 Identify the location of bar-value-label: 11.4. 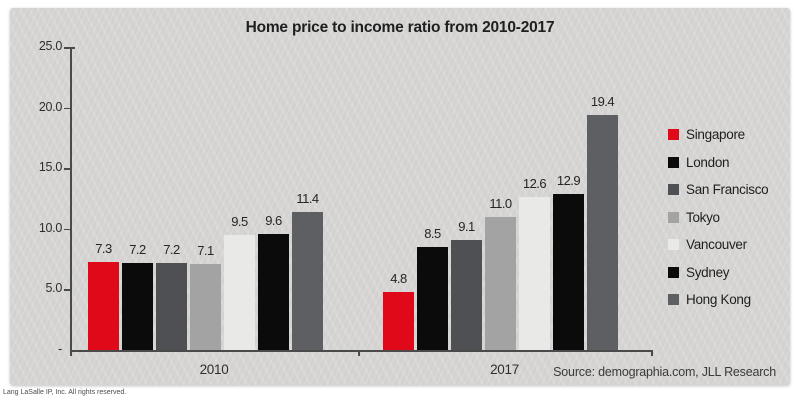
(307, 198).